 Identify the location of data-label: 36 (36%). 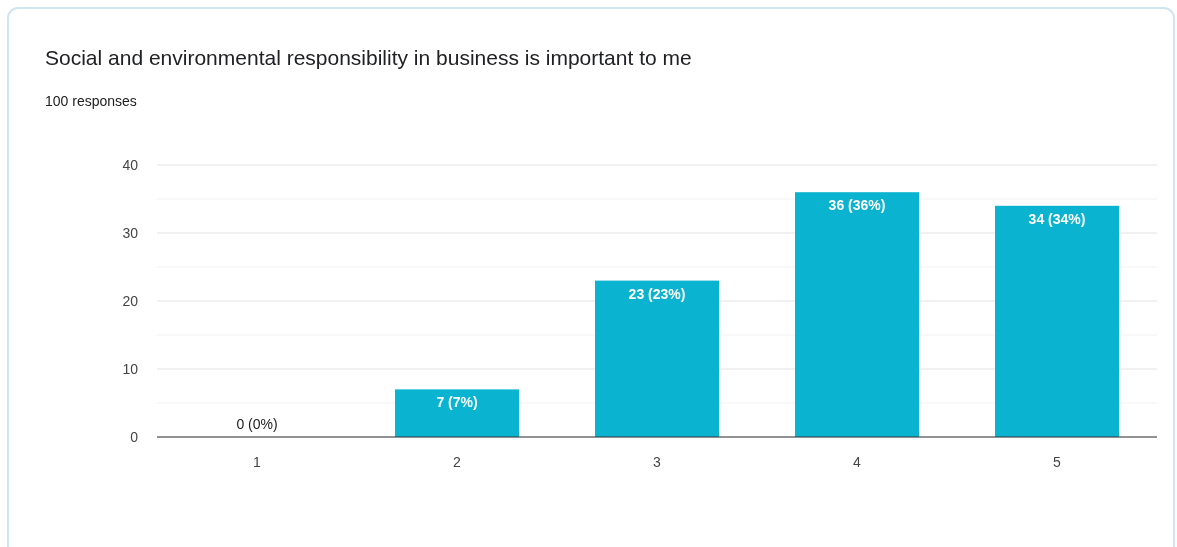
(857, 205).